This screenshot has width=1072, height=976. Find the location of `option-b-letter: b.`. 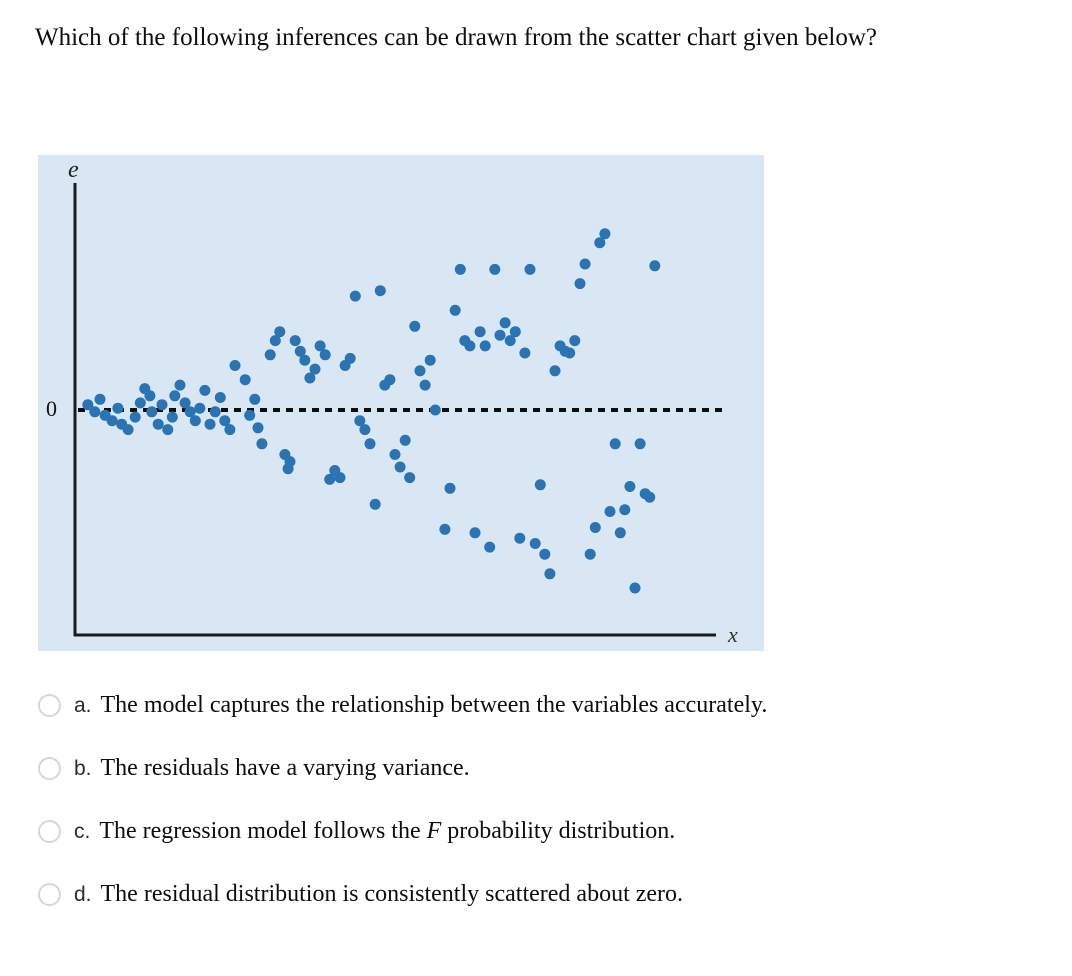

option-b-letter: b. is located at coordinates (83, 768).